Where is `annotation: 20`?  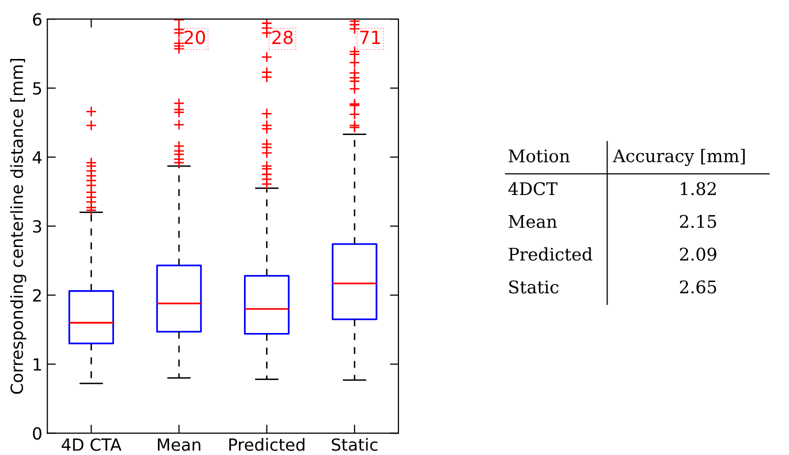
annotation: 20 is located at coordinates (194, 37).